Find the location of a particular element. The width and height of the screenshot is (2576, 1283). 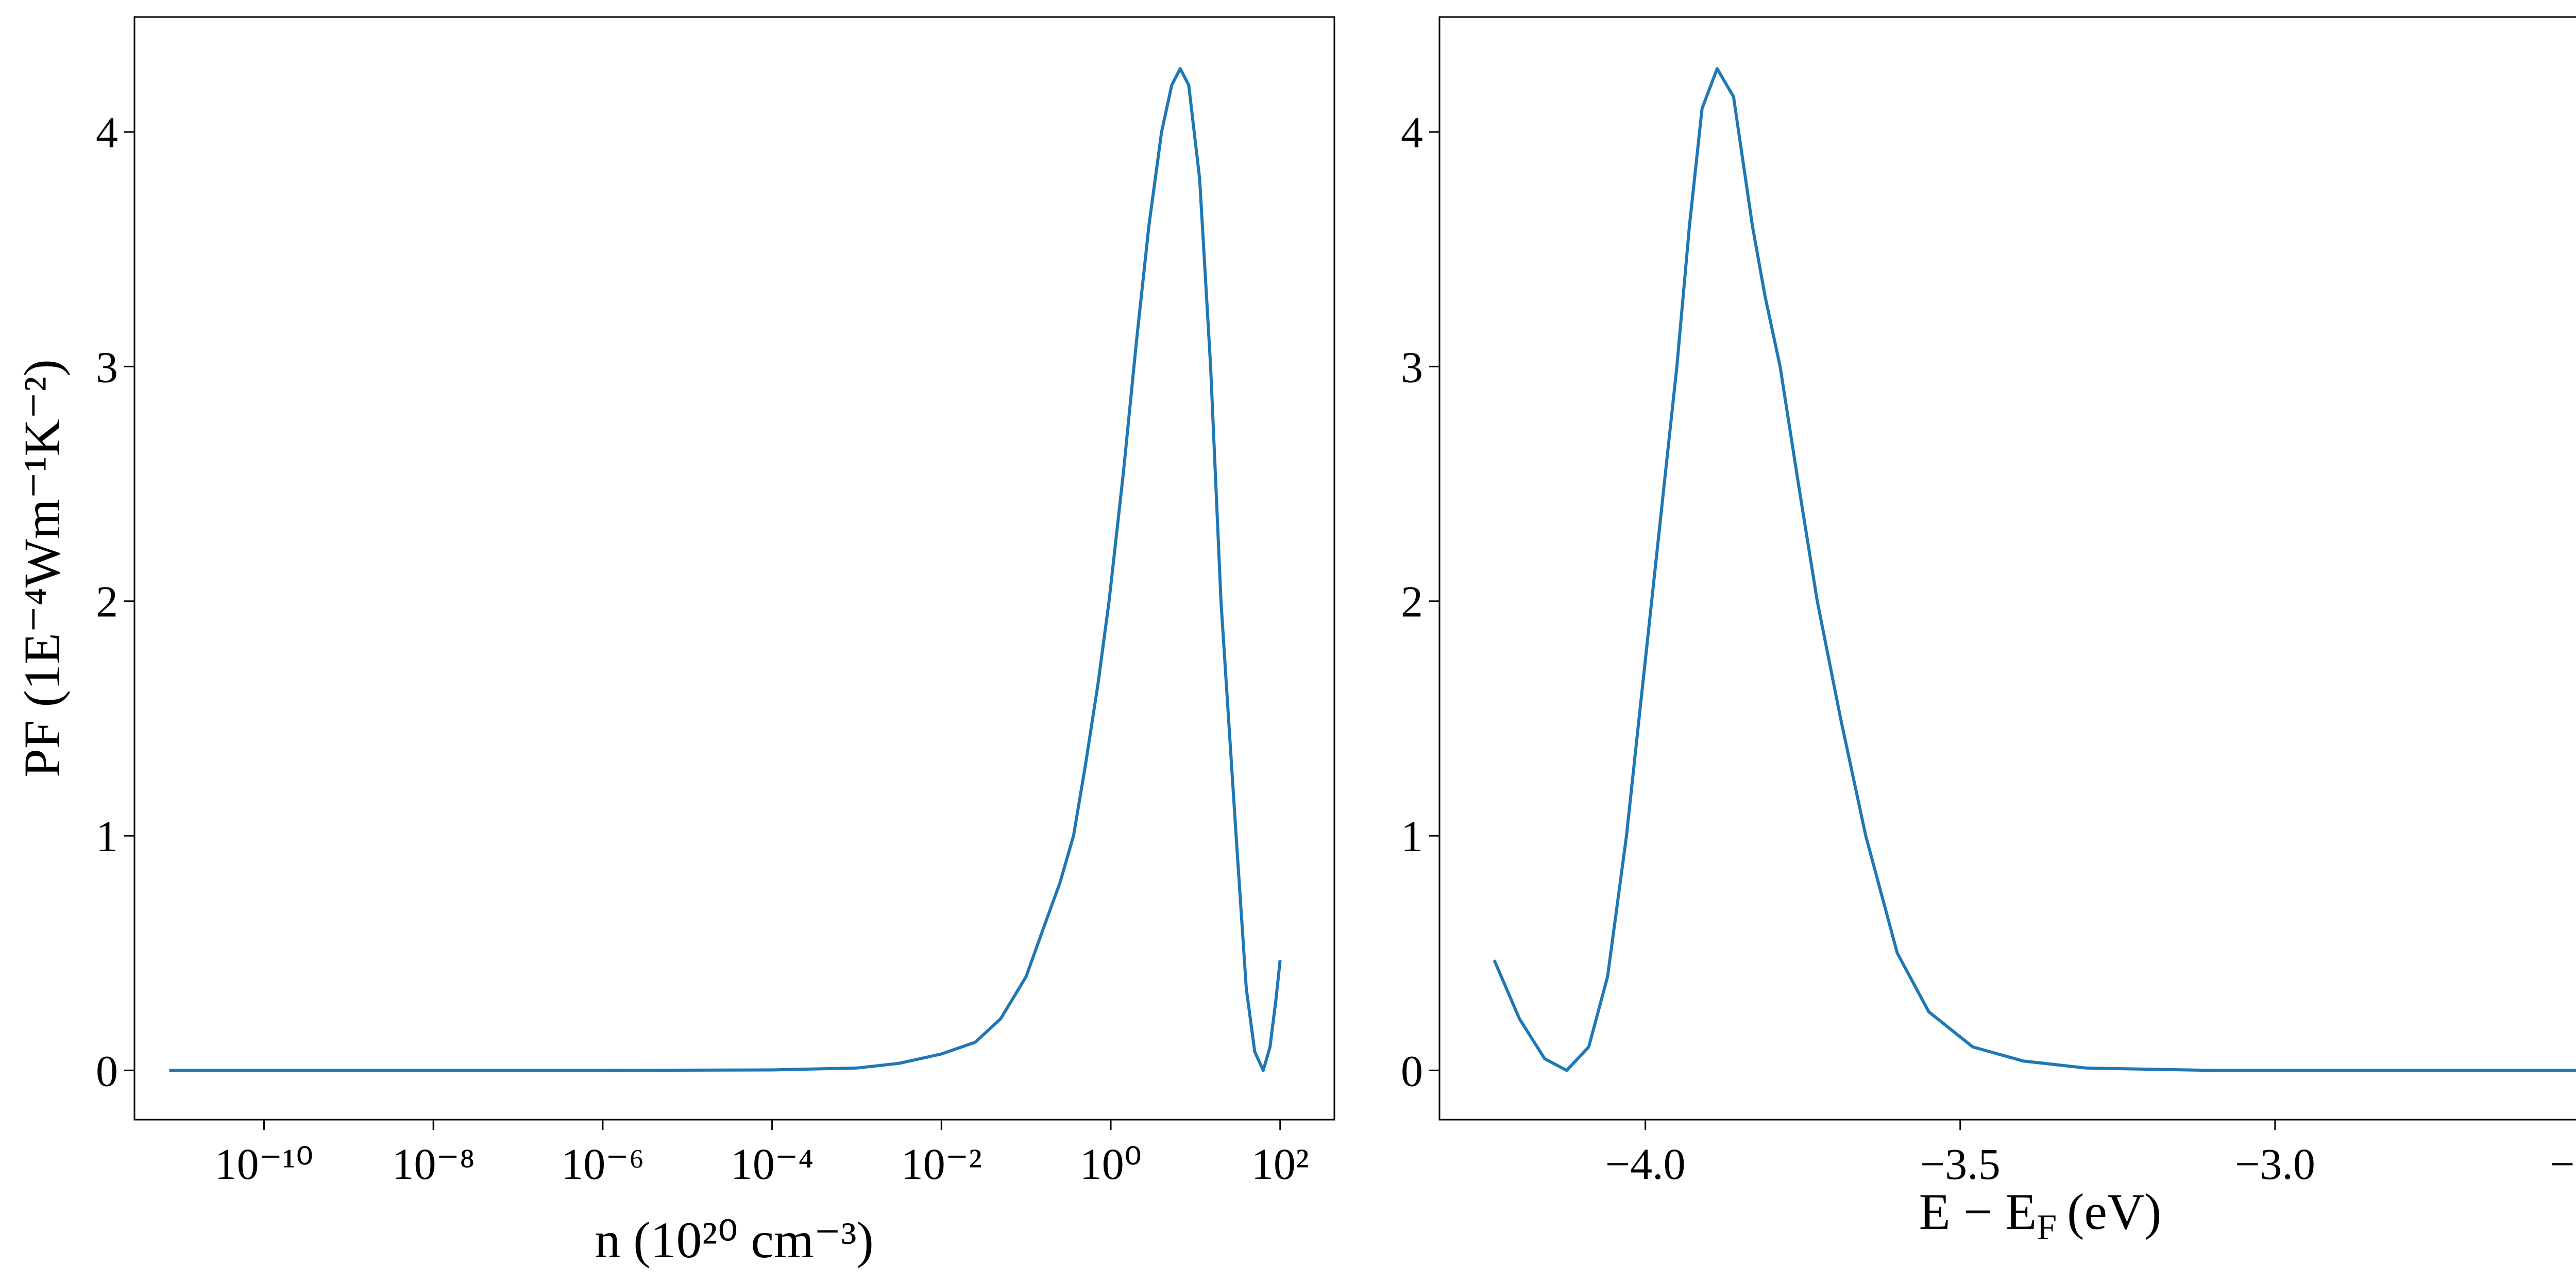

x-tick-label: −3.0 is located at coordinates (2275, 1164).